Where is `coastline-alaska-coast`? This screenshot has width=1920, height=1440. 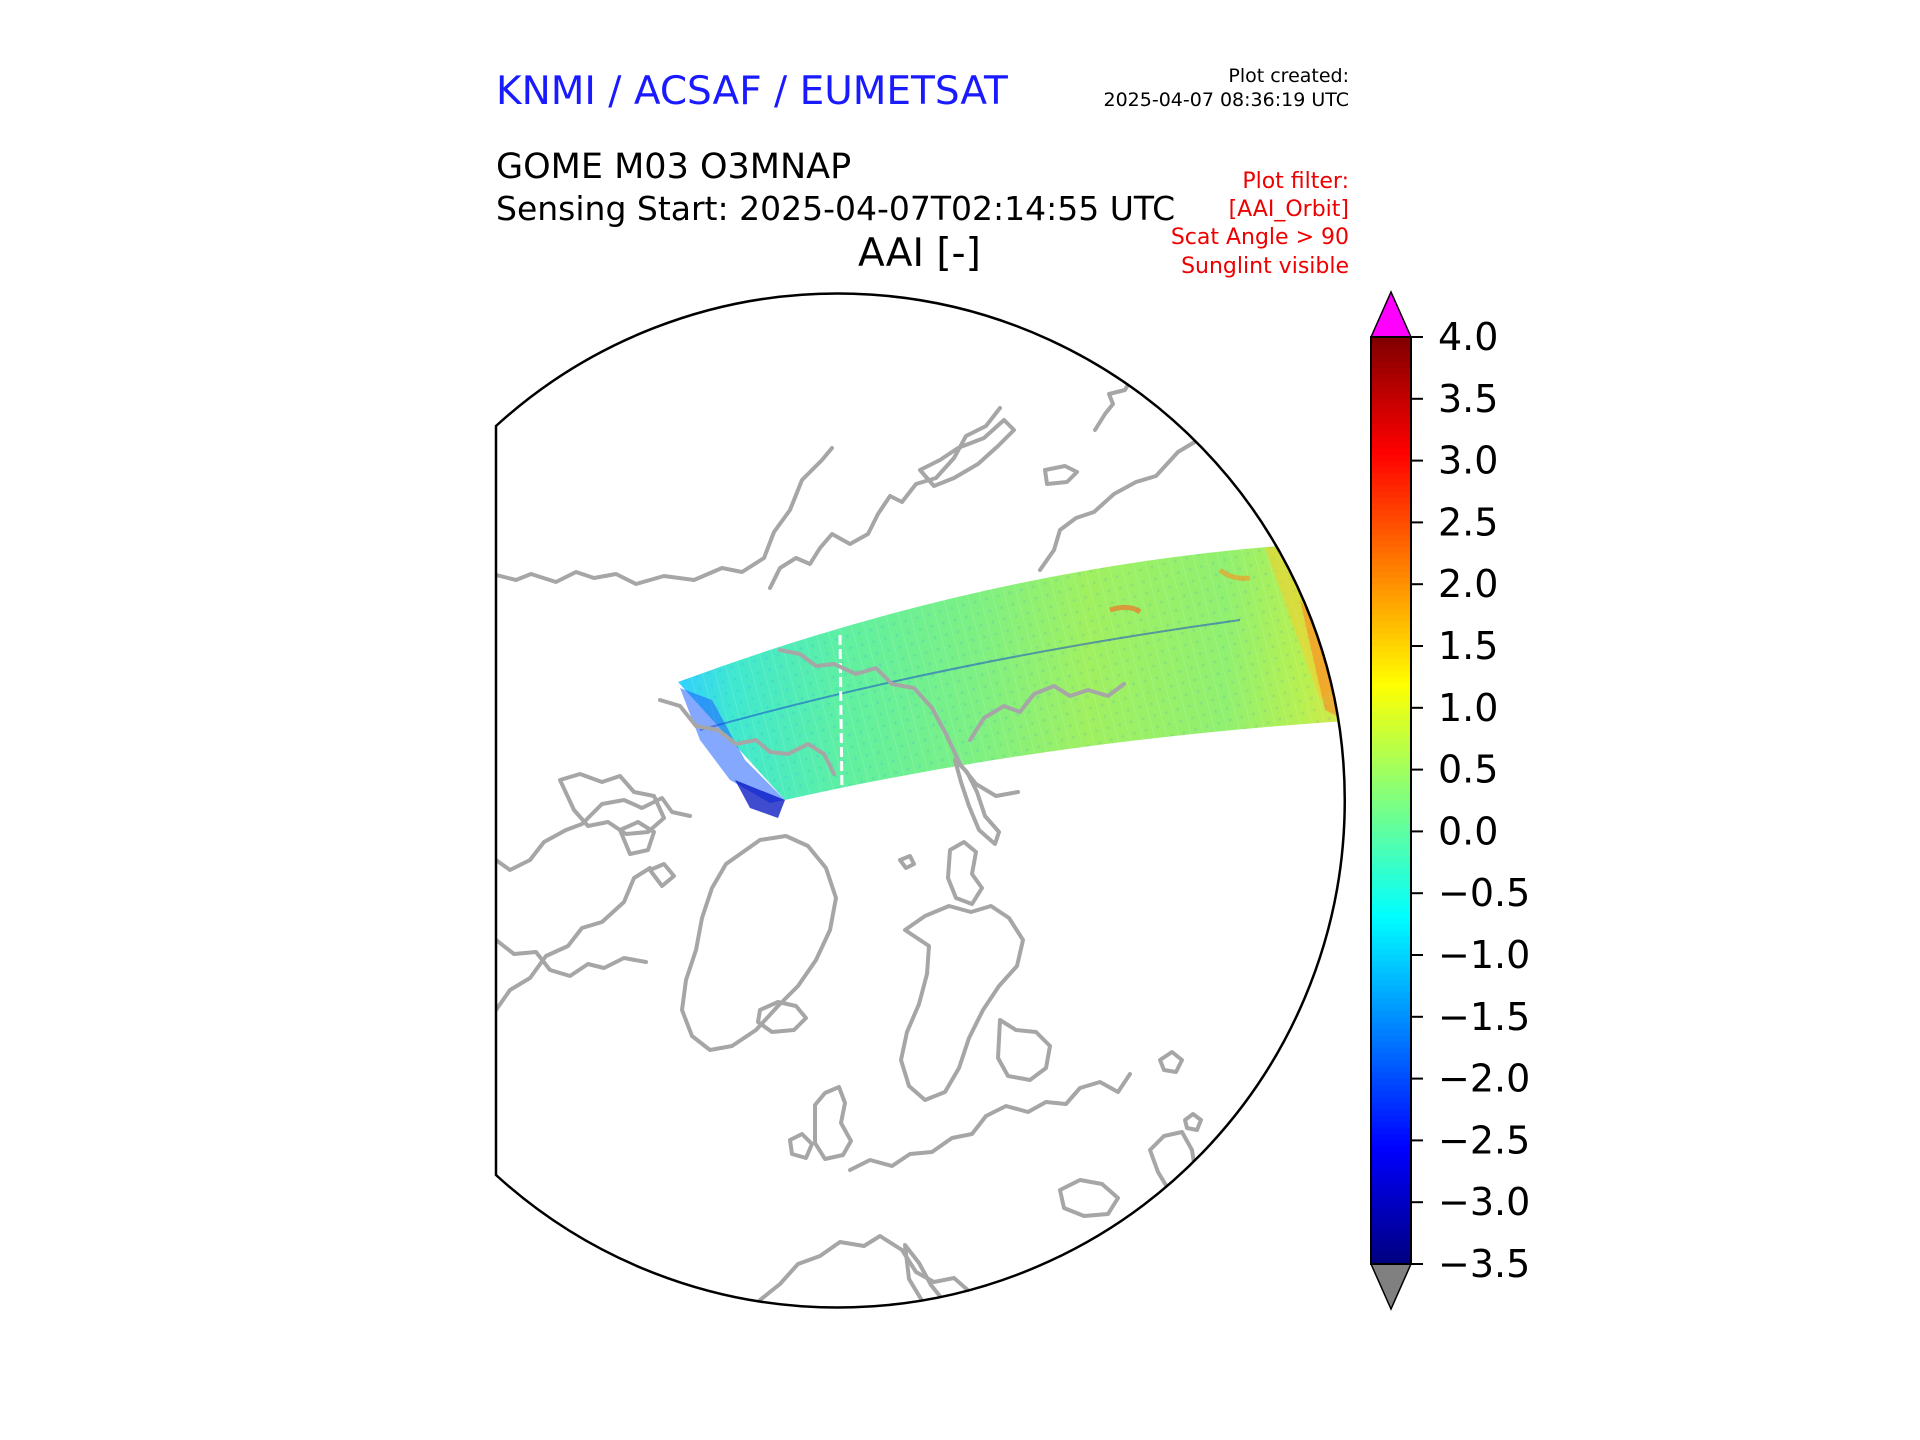 coastline-alaska-coast is located at coordinates (574, 939).